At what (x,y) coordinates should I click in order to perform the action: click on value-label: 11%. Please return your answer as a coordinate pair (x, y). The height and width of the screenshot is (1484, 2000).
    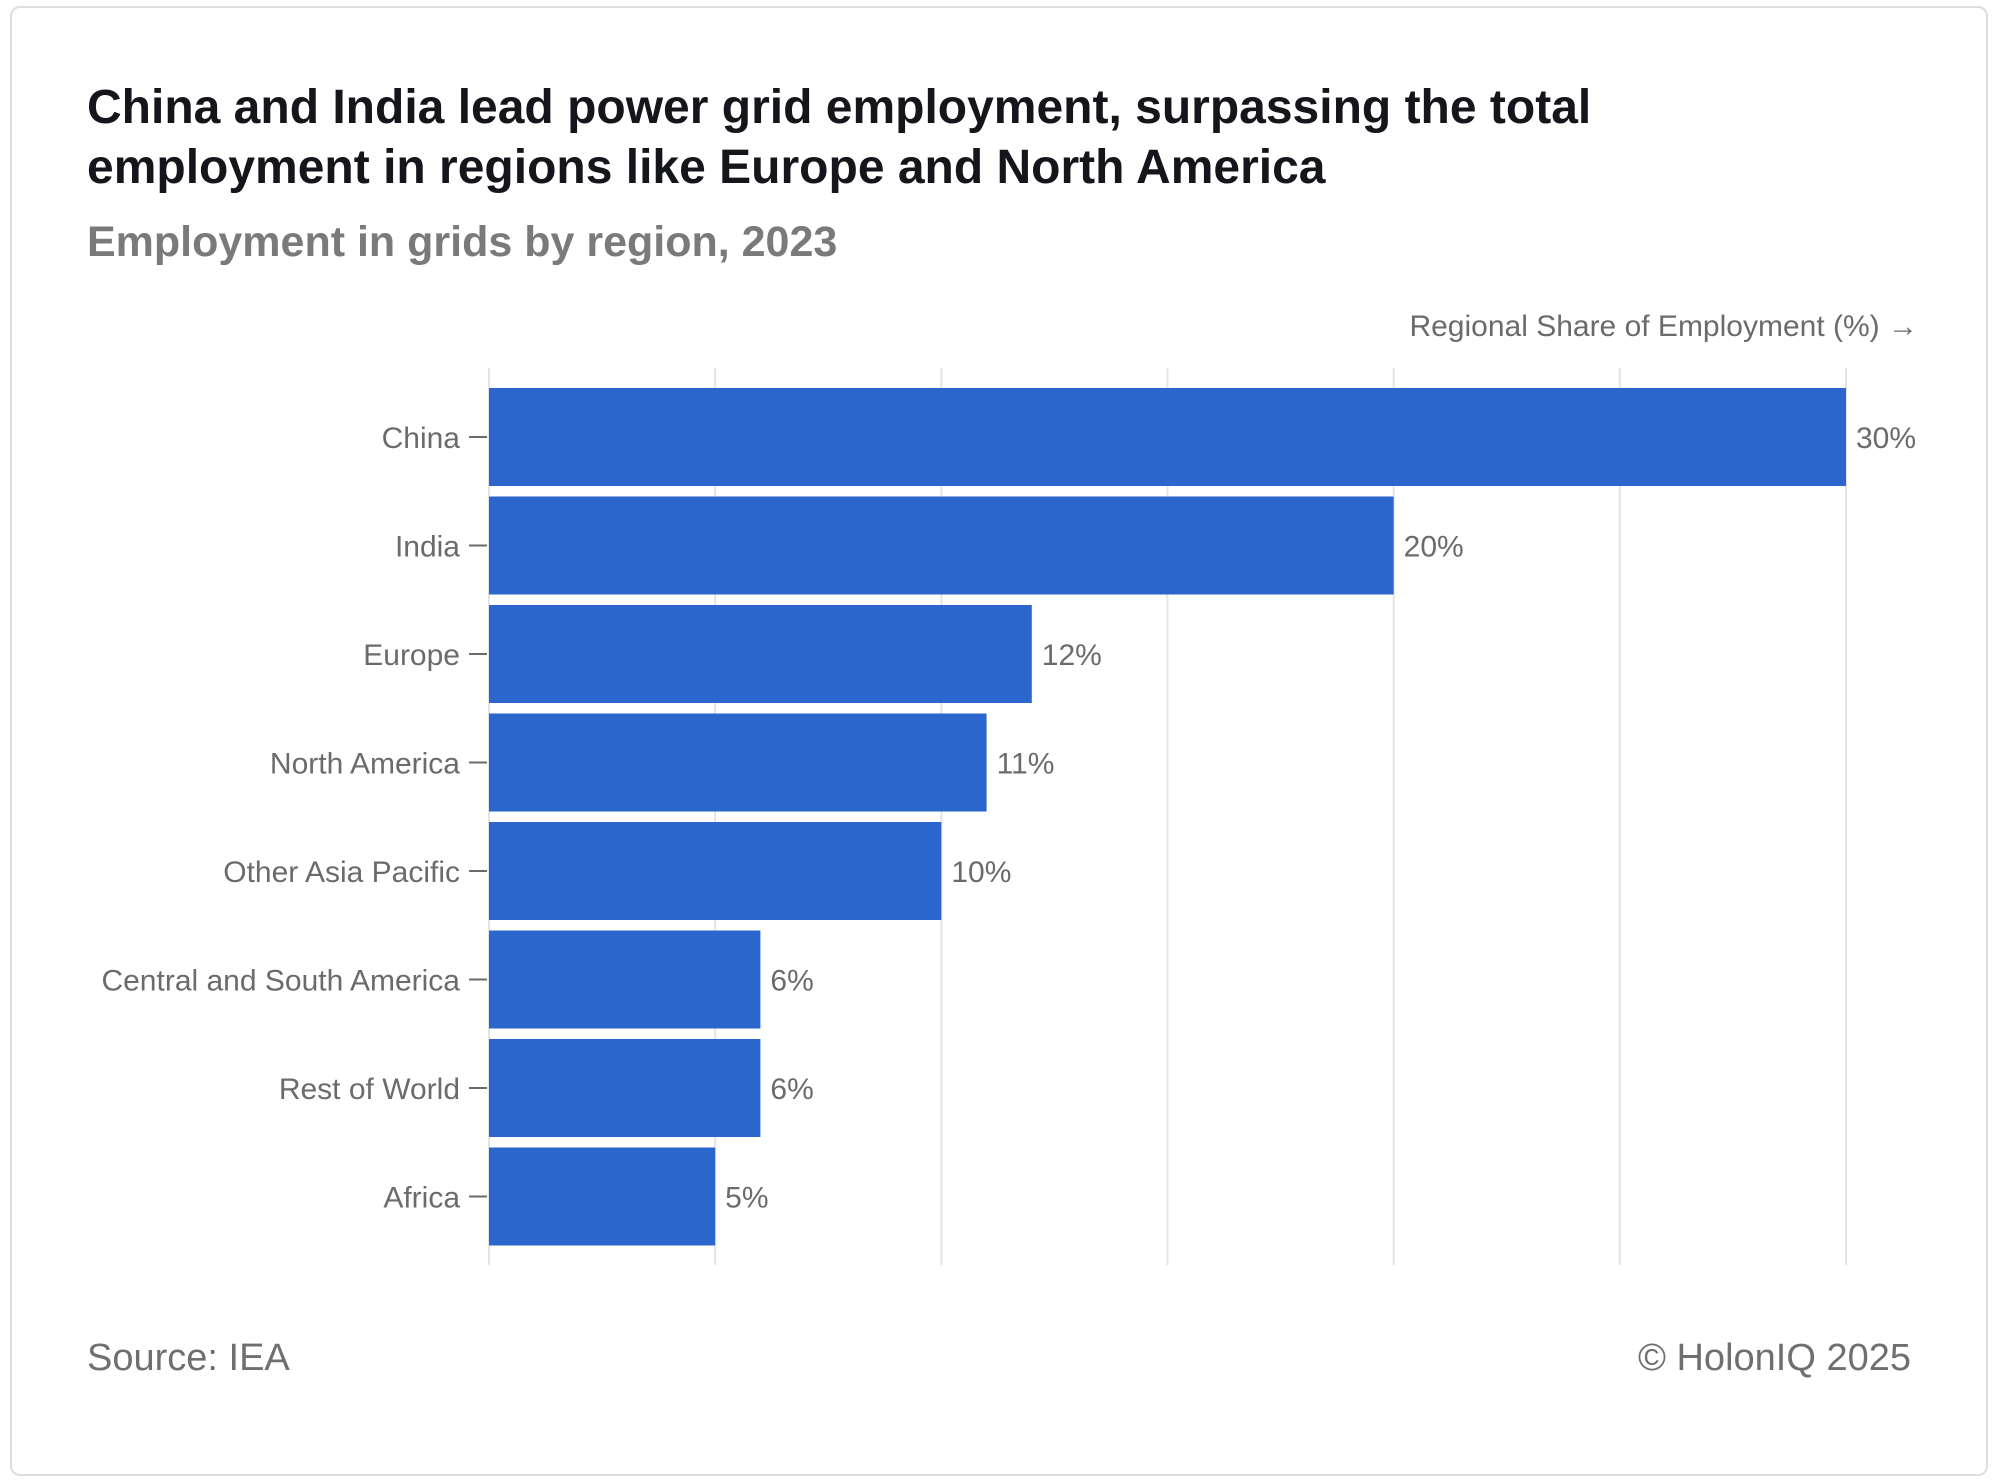
    Looking at the image, I should click on (1026, 764).